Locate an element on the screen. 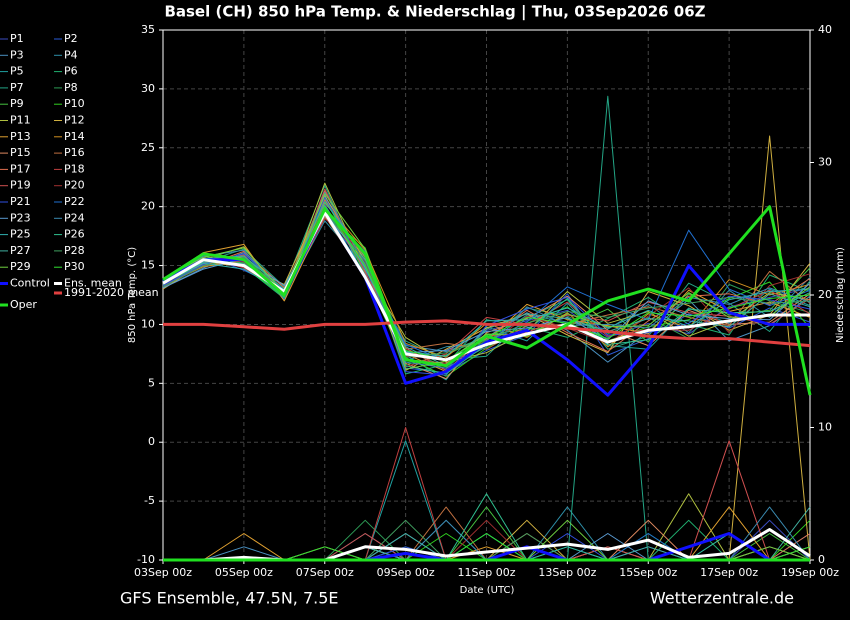 Image resolution: width=850 pixels, height=620 pixels. legend-label: P24 is located at coordinates (74, 217).